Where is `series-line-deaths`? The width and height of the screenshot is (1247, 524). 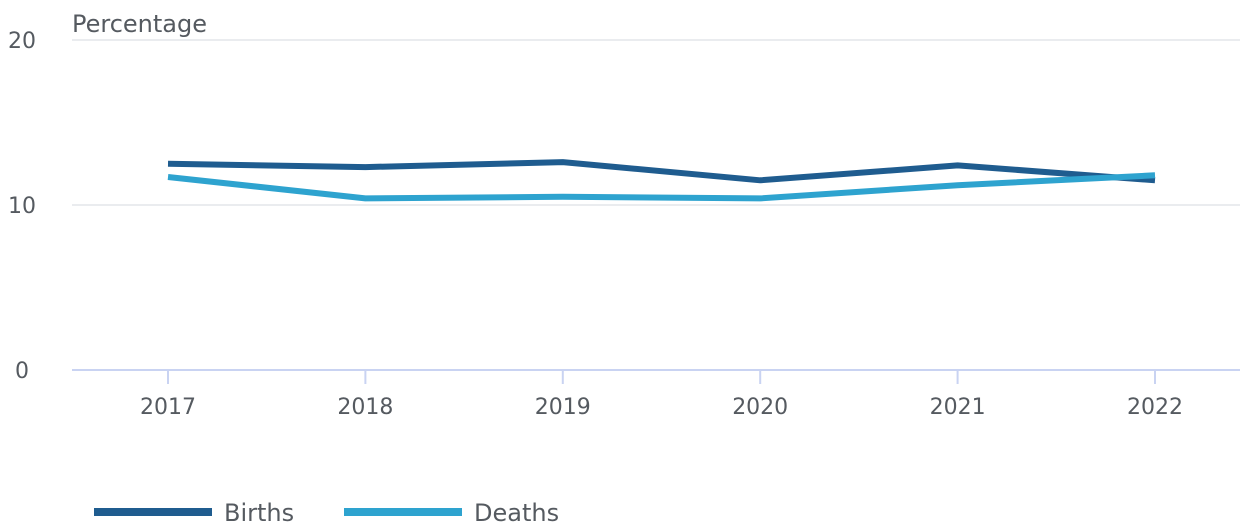
series-line-deaths is located at coordinates (661, 187).